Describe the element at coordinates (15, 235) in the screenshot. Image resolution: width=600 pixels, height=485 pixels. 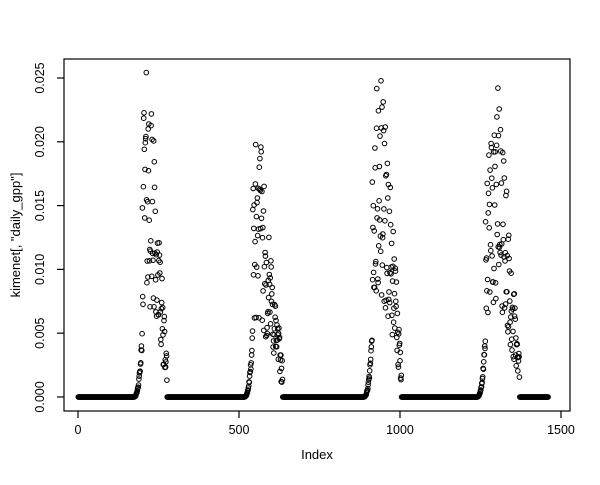
I see `y-axis-title: kimenet[, "daily_gpp"]` at that location.